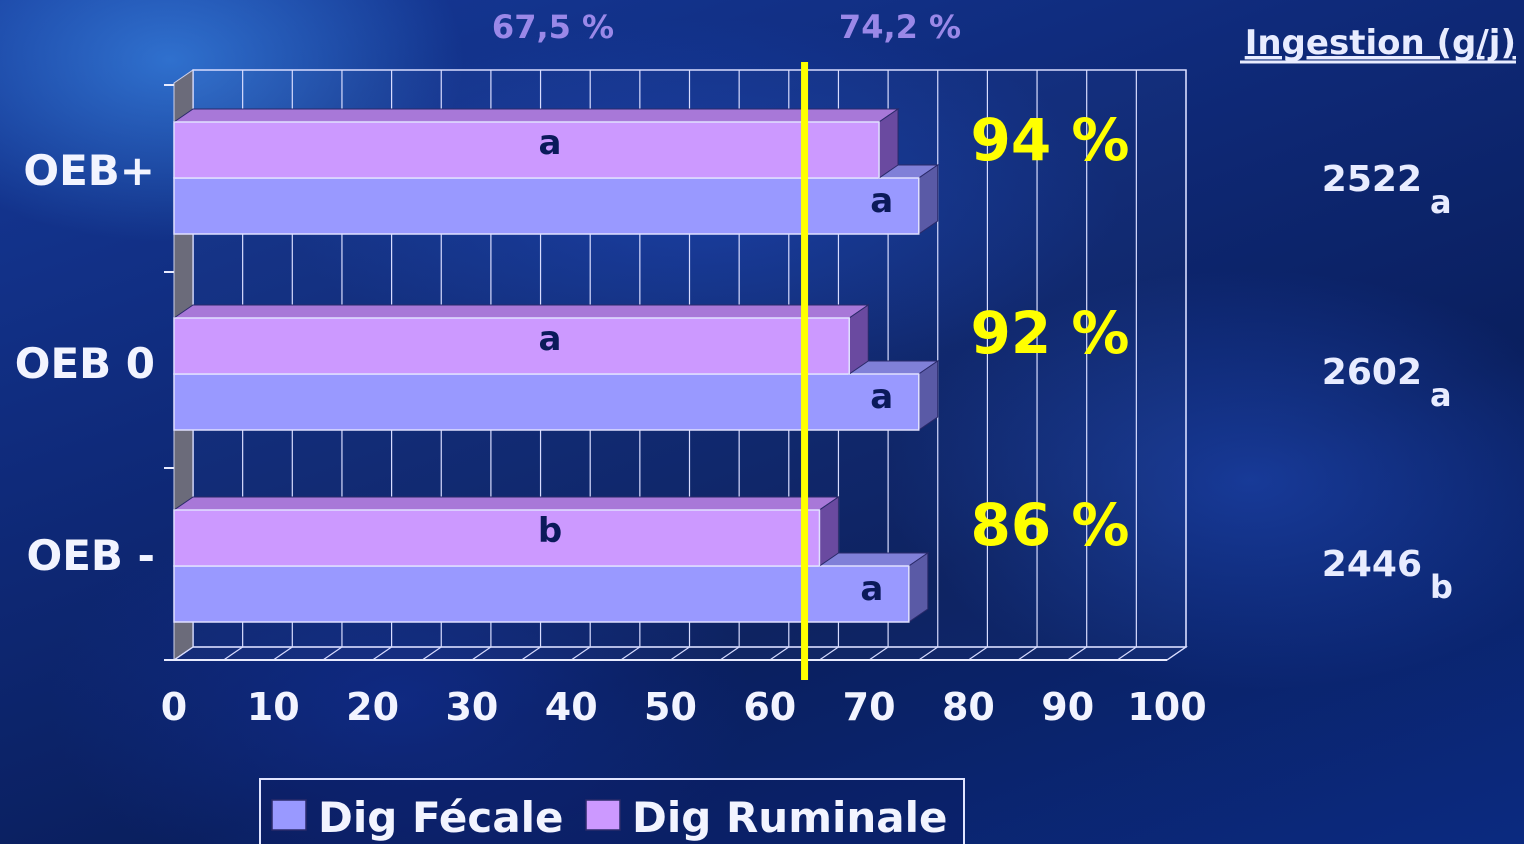  Describe the element at coordinates (1441, 587) in the screenshot. I see `ingestion-letter: b` at that location.